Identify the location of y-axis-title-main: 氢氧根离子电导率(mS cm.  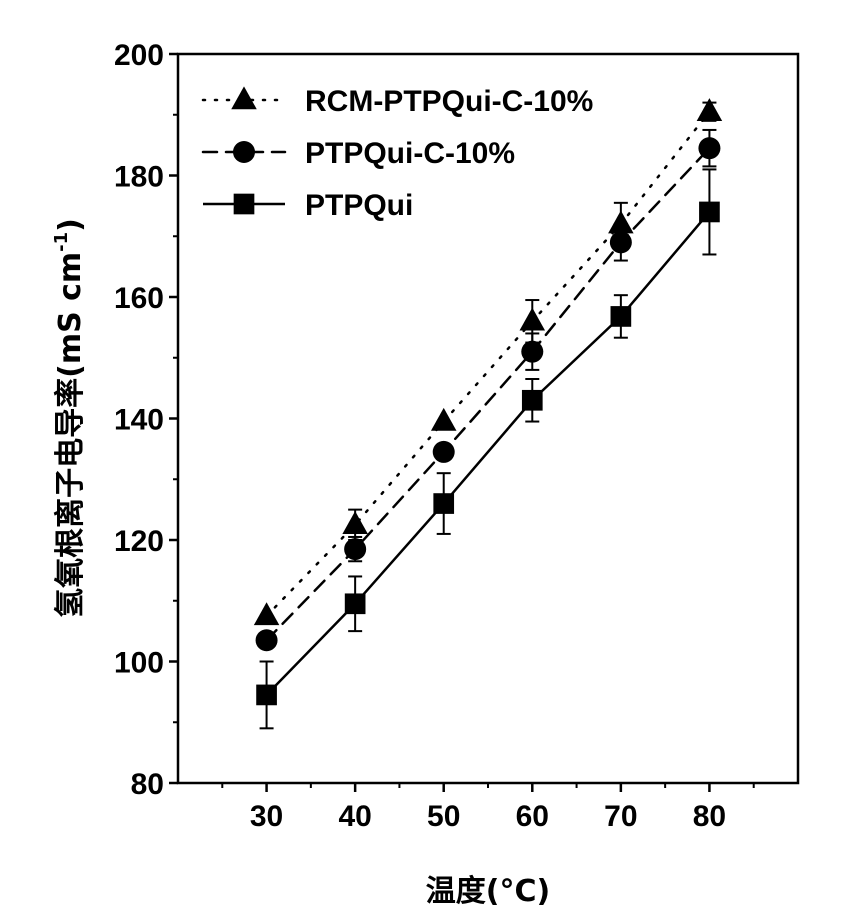
(70, 435).